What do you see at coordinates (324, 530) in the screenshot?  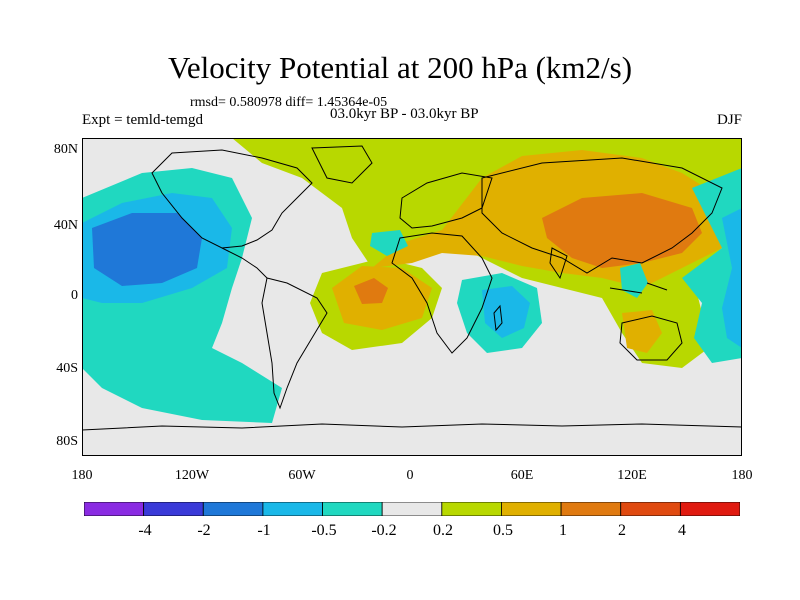 I see `colorbar-label-3: -0.5` at bounding box center [324, 530].